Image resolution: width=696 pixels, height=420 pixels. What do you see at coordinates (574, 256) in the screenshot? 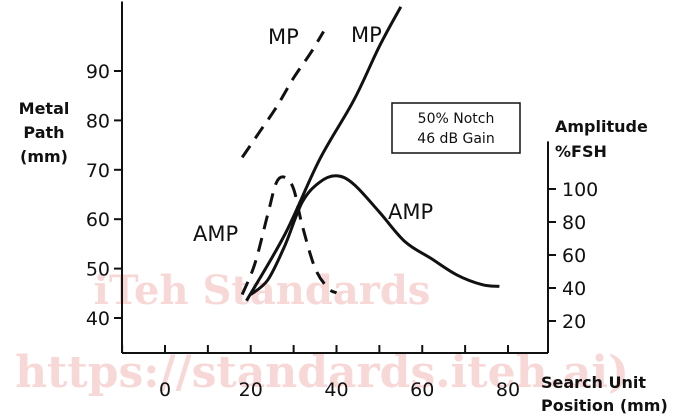
I see `right-axis-tick-label: 60` at bounding box center [574, 256].